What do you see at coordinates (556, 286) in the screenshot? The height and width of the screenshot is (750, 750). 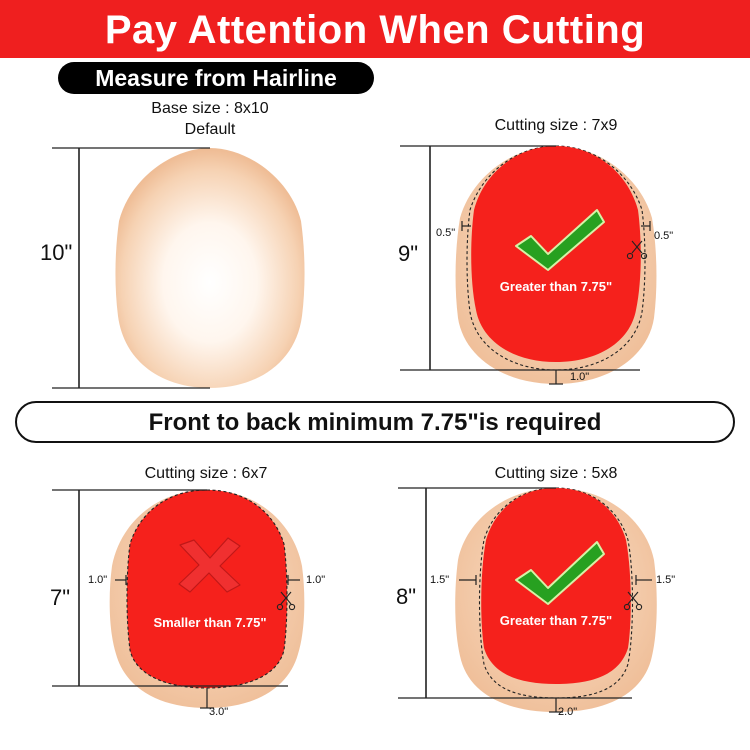 I see `status-7x9: Greater than 7.75"` at bounding box center [556, 286].